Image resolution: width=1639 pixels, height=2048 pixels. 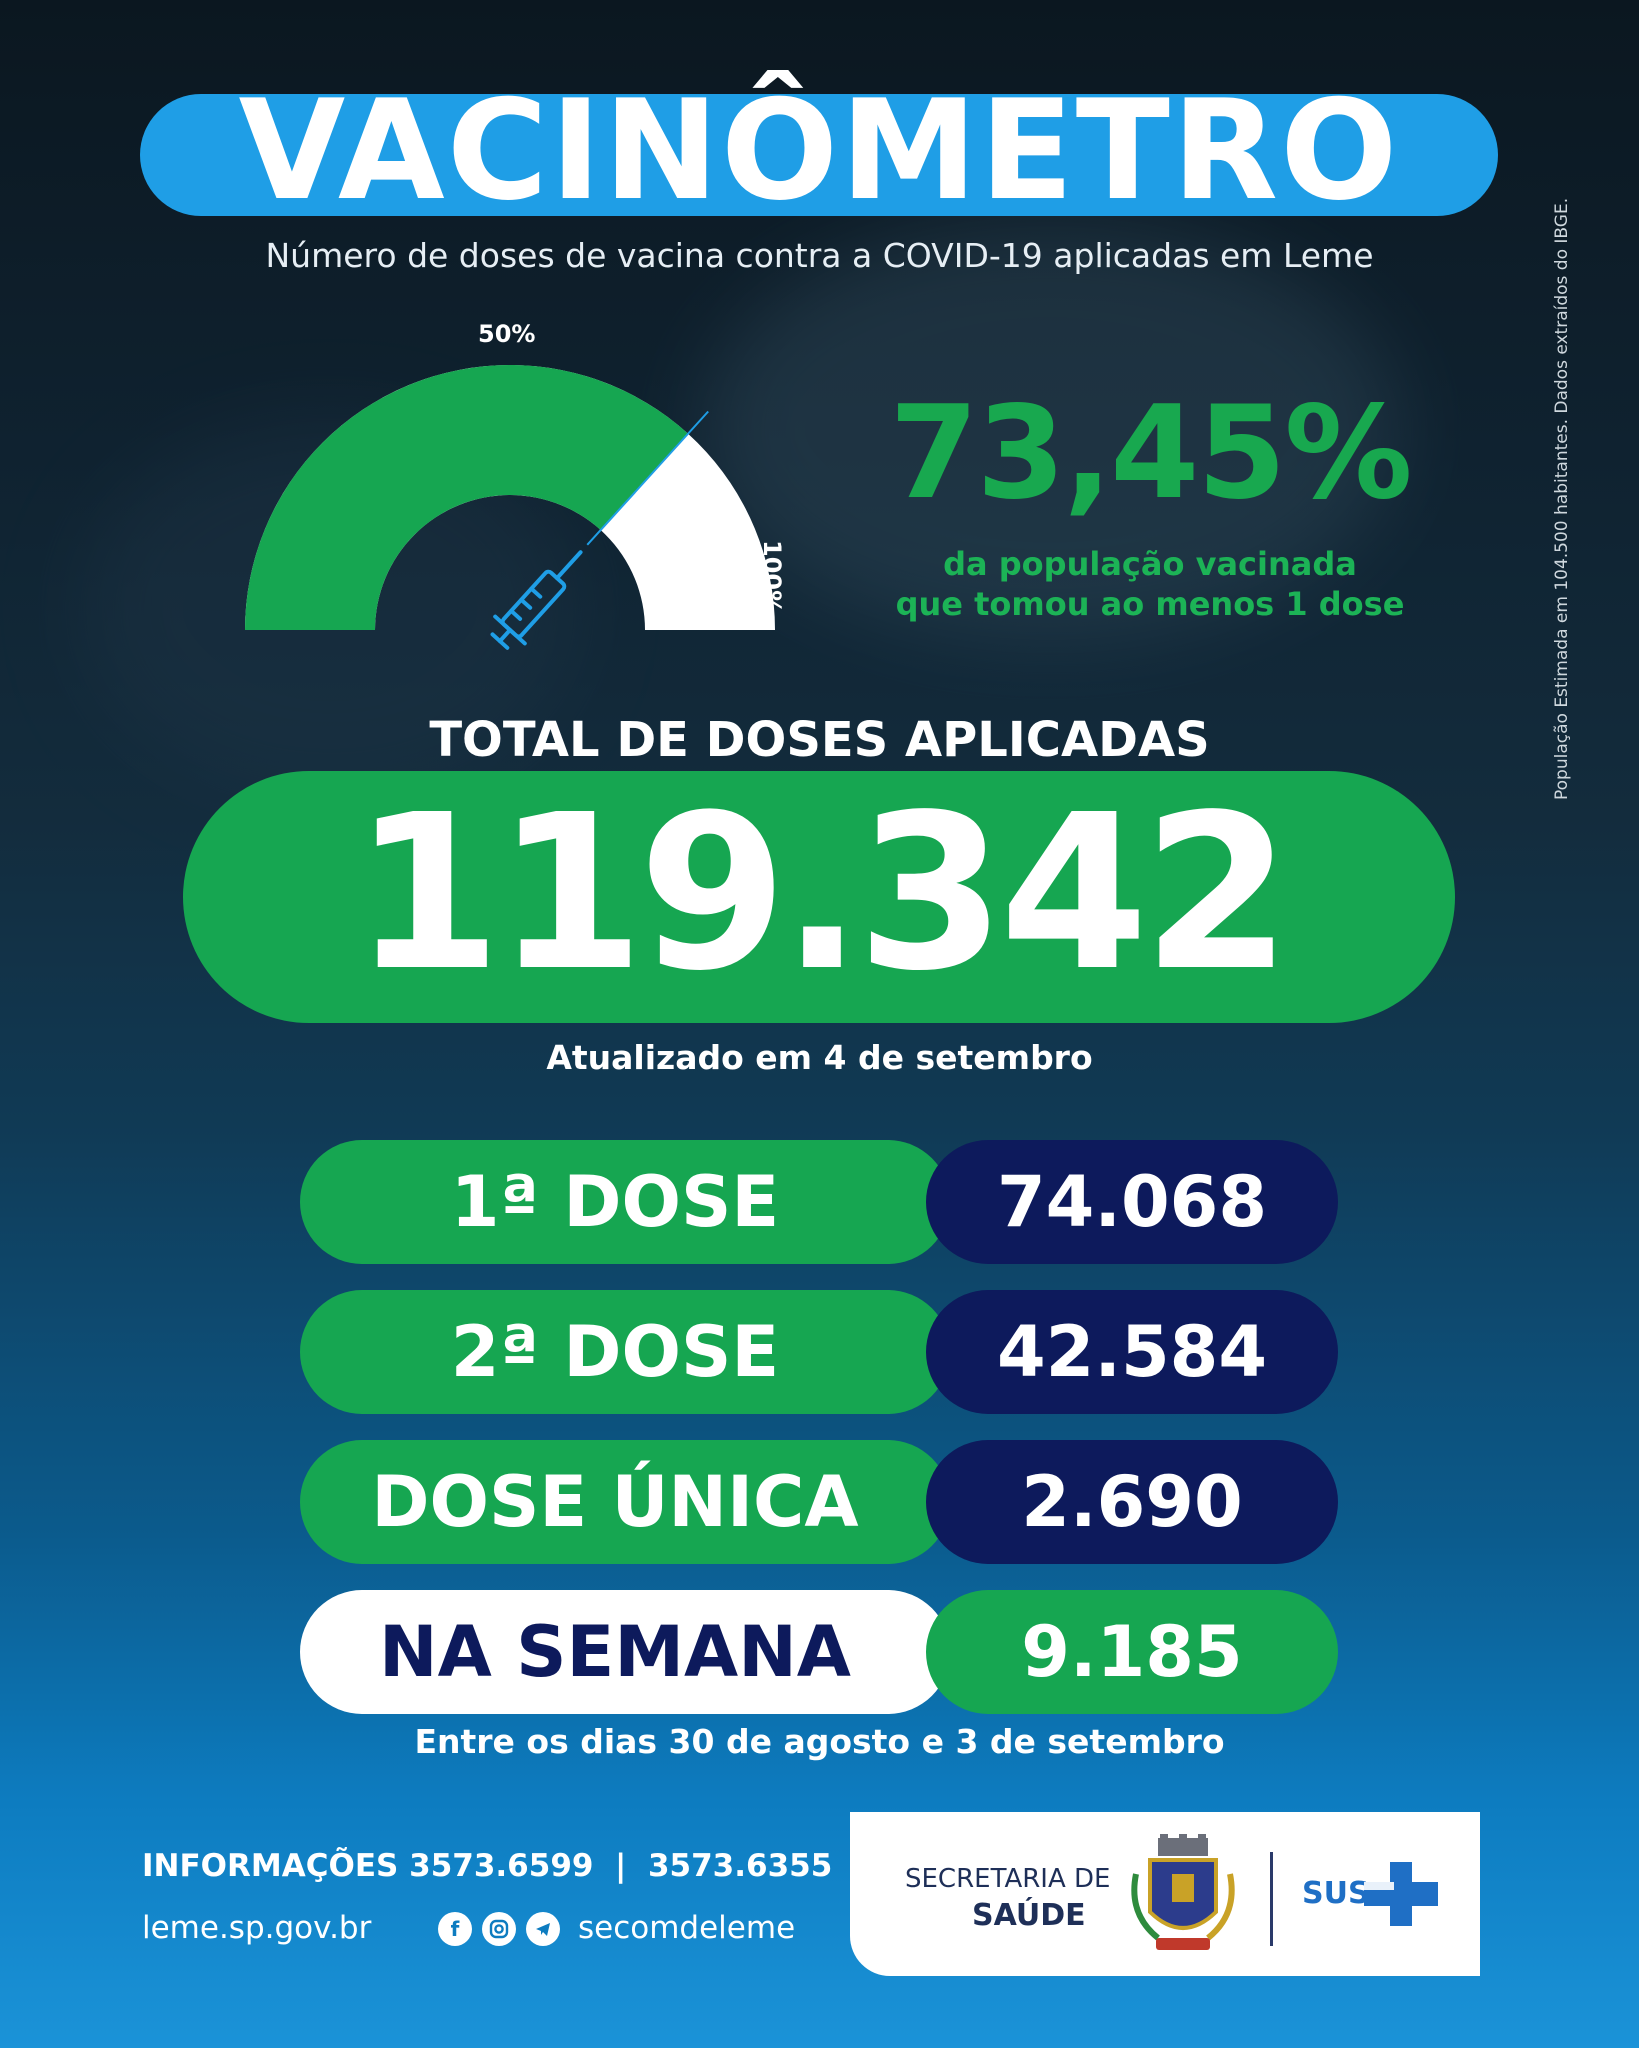 I want to click on dose-label: NA SEMANA, so click(x=625, y=1652).